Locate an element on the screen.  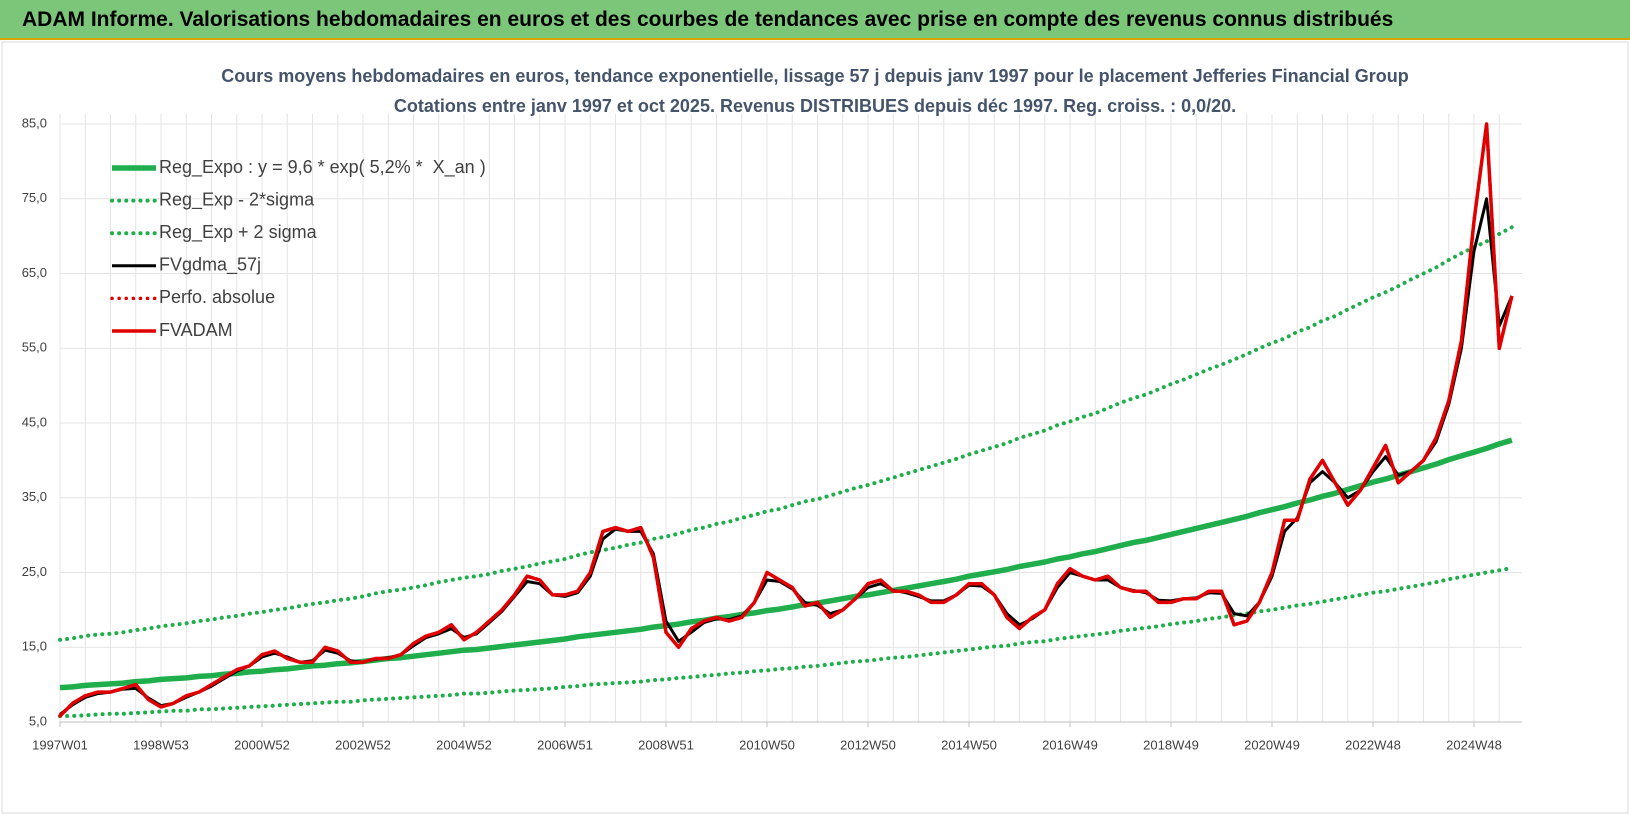
x-tick-label: 2024W48 is located at coordinates (1474, 744).